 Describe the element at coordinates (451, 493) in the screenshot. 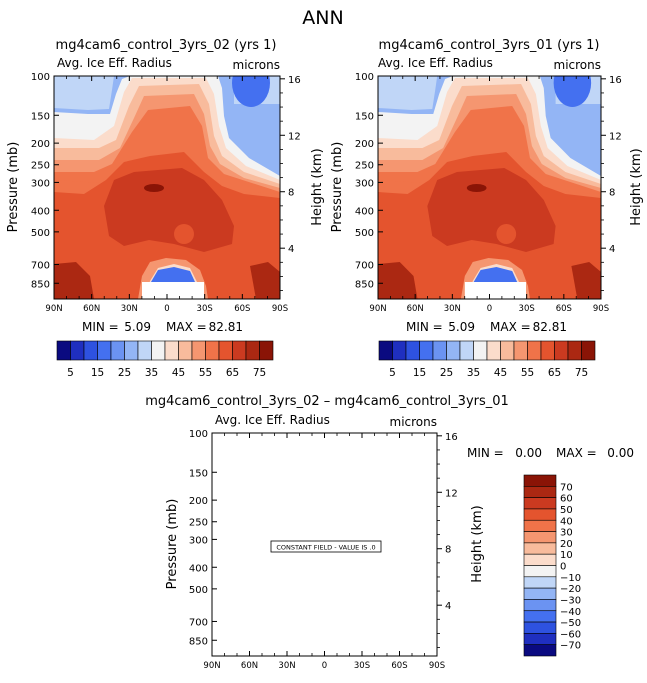

I see `y2-tick-label: 12` at that location.